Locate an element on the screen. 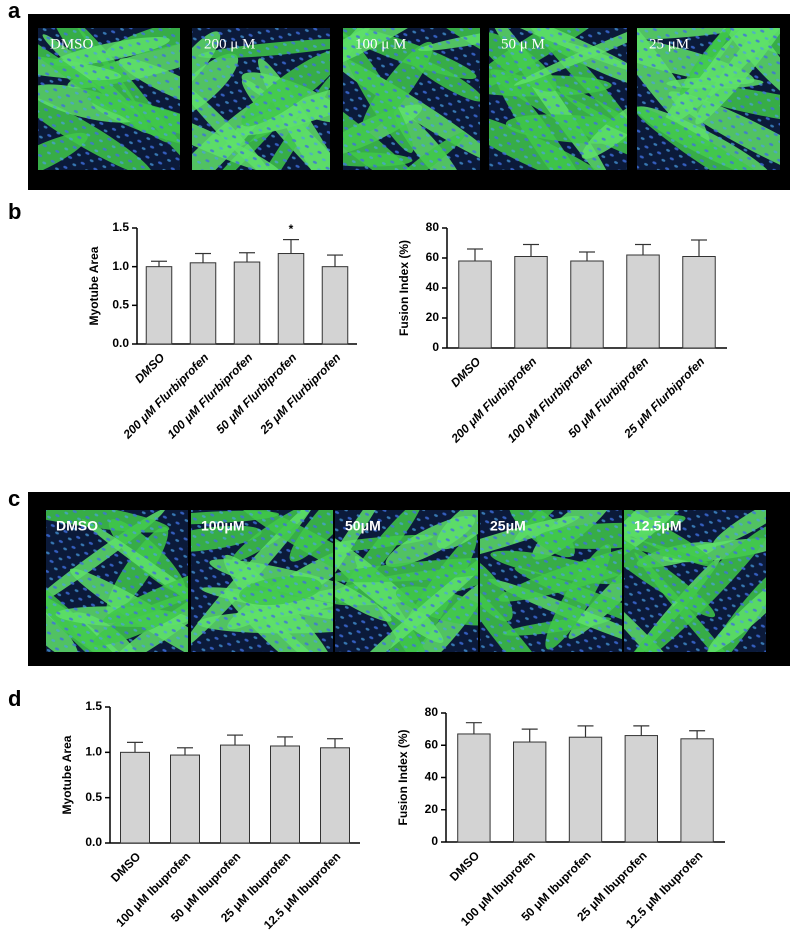 The height and width of the screenshot is (951, 800). image-label: 50 μ M is located at coordinates (523, 44).